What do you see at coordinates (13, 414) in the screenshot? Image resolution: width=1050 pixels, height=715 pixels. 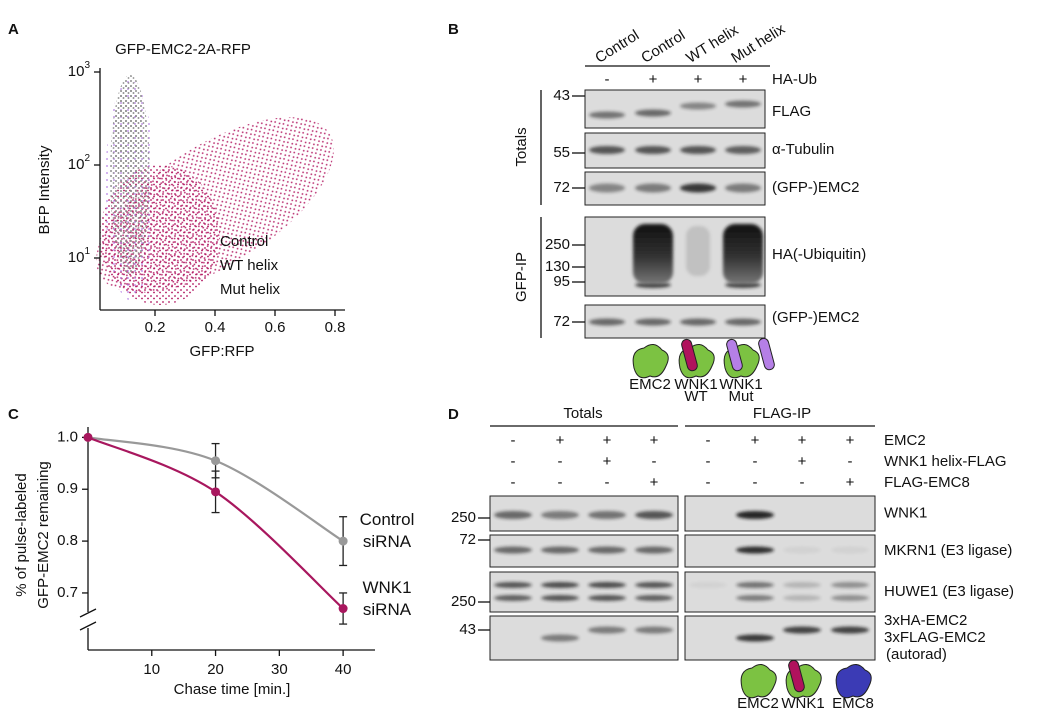 I see `panel-label: C` at bounding box center [13, 414].